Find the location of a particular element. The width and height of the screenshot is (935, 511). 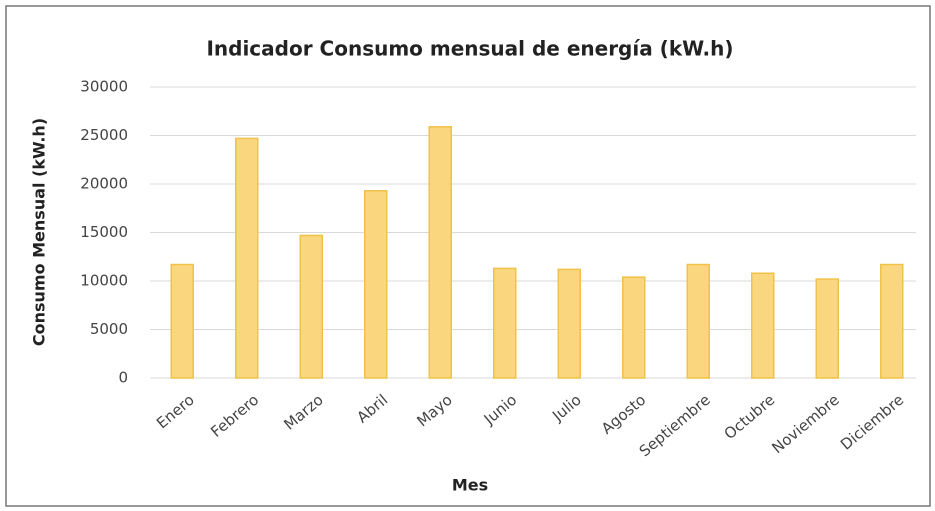

y-axis-title: Consumo Mensual (kW.h) is located at coordinates (39, 232).